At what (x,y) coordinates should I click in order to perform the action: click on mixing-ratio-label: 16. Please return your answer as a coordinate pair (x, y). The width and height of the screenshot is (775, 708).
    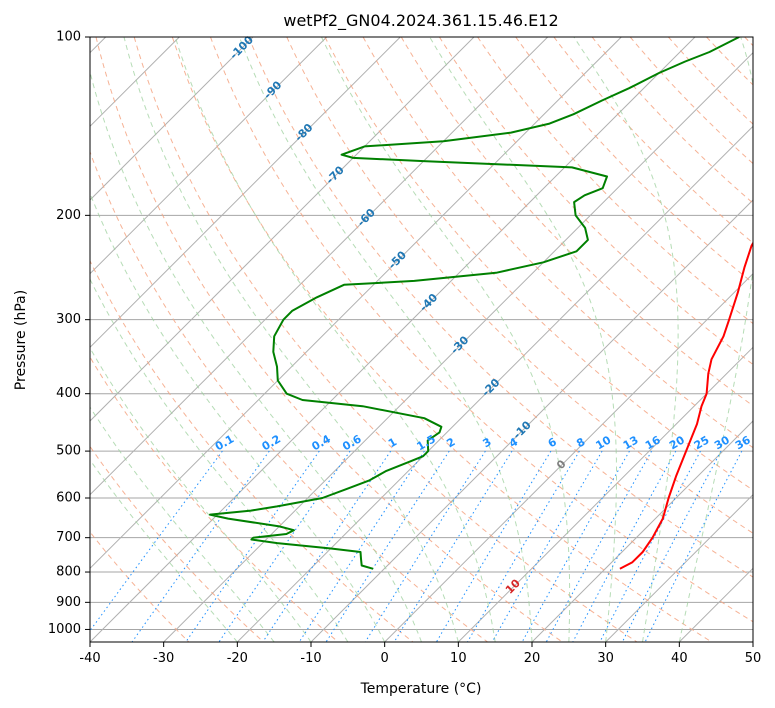
    Looking at the image, I should click on (653, 442).